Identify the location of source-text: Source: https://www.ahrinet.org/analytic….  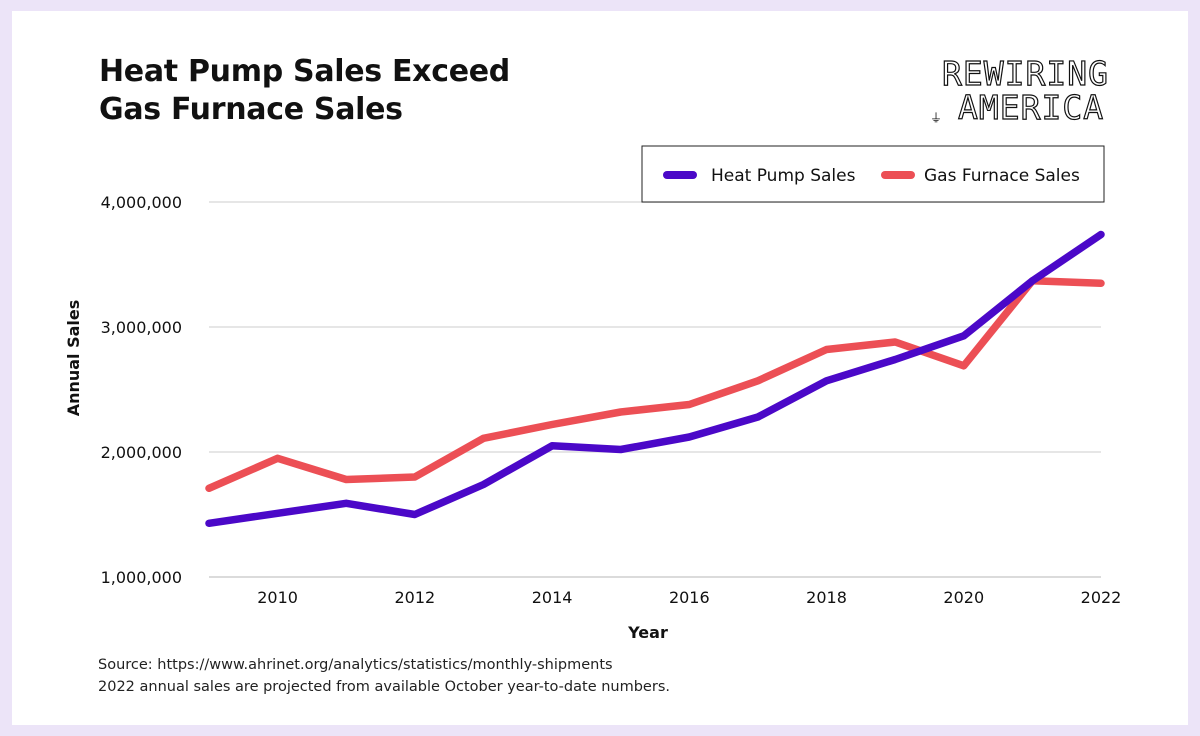
(355, 665).